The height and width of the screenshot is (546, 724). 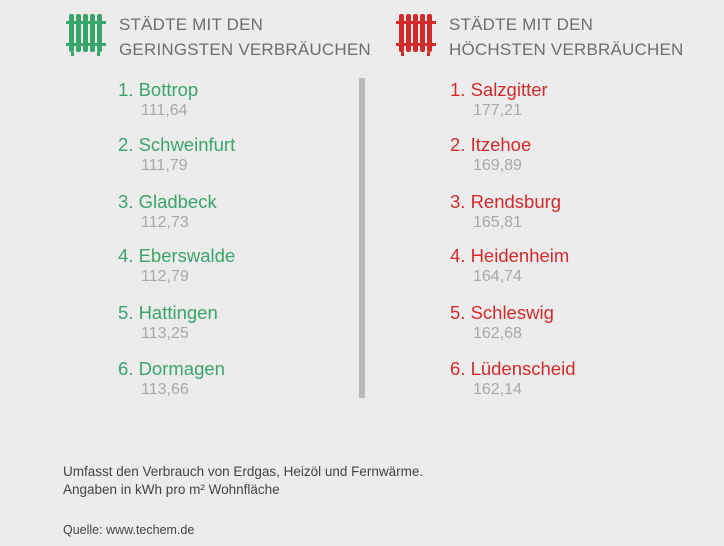 What do you see at coordinates (513, 368) in the screenshot?
I see `city-name: 6. Lüdenscheid` at bounding box center [513, 368].